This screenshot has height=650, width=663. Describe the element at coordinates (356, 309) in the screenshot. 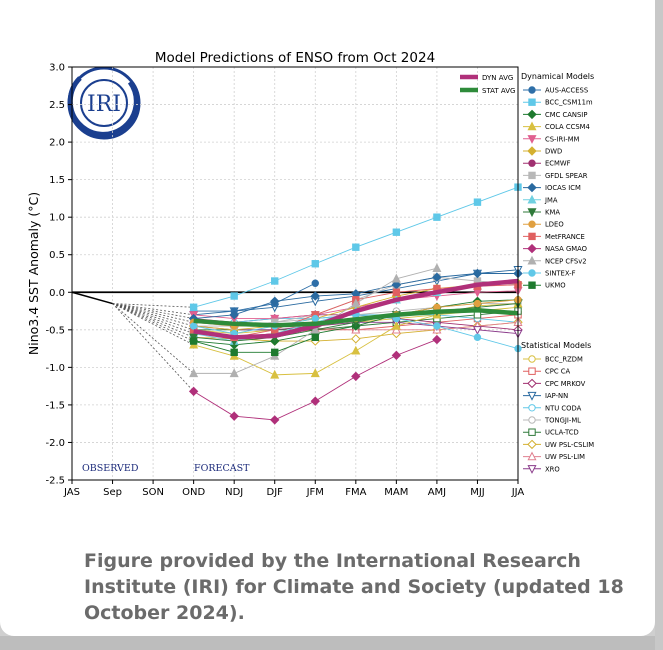

I see `series-line-dyn-avg` at that location.